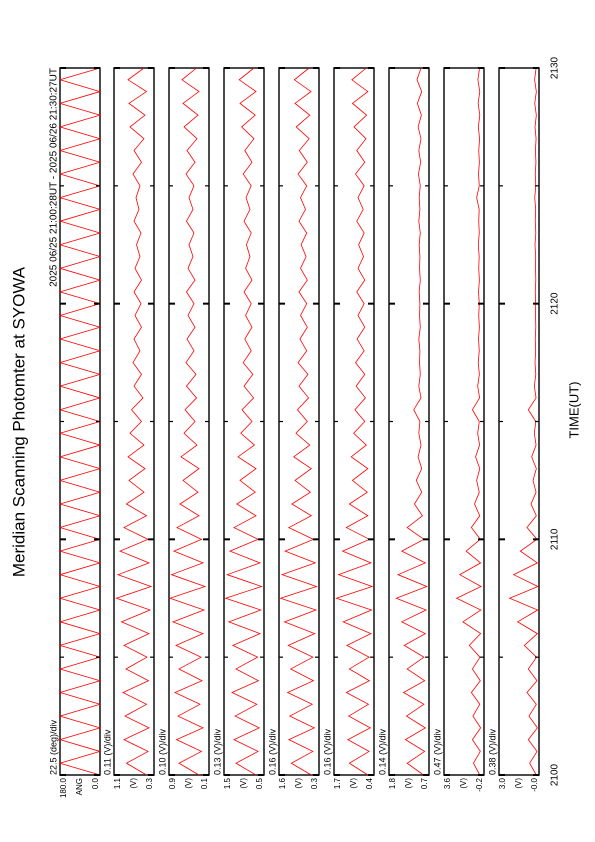 The image size is (595, 842). I want to click on y-tick-label: -0.2, so click(479, 784).